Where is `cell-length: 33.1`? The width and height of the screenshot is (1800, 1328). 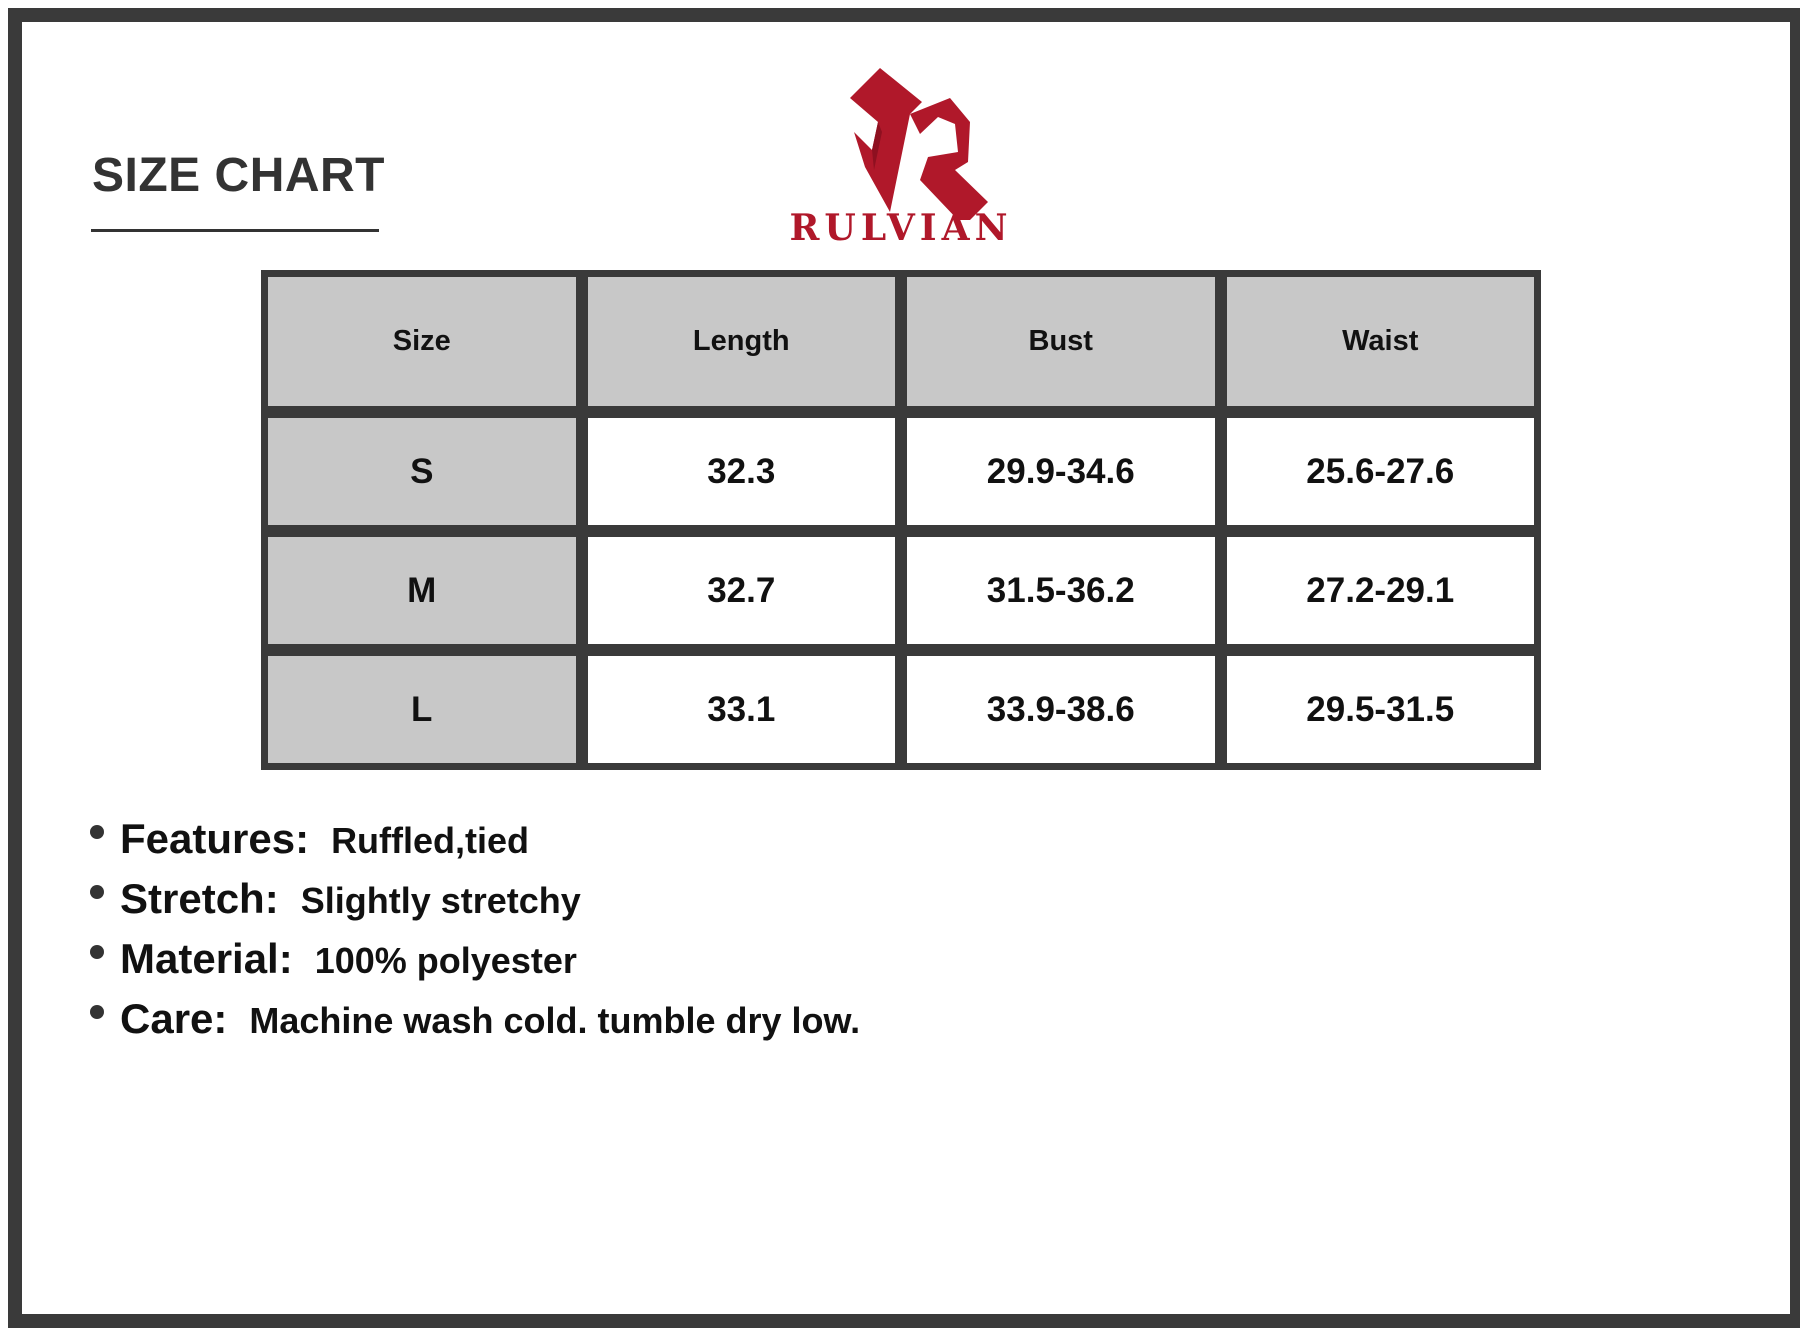 cell-length: 33.1 is located at coordinates (741, 709).